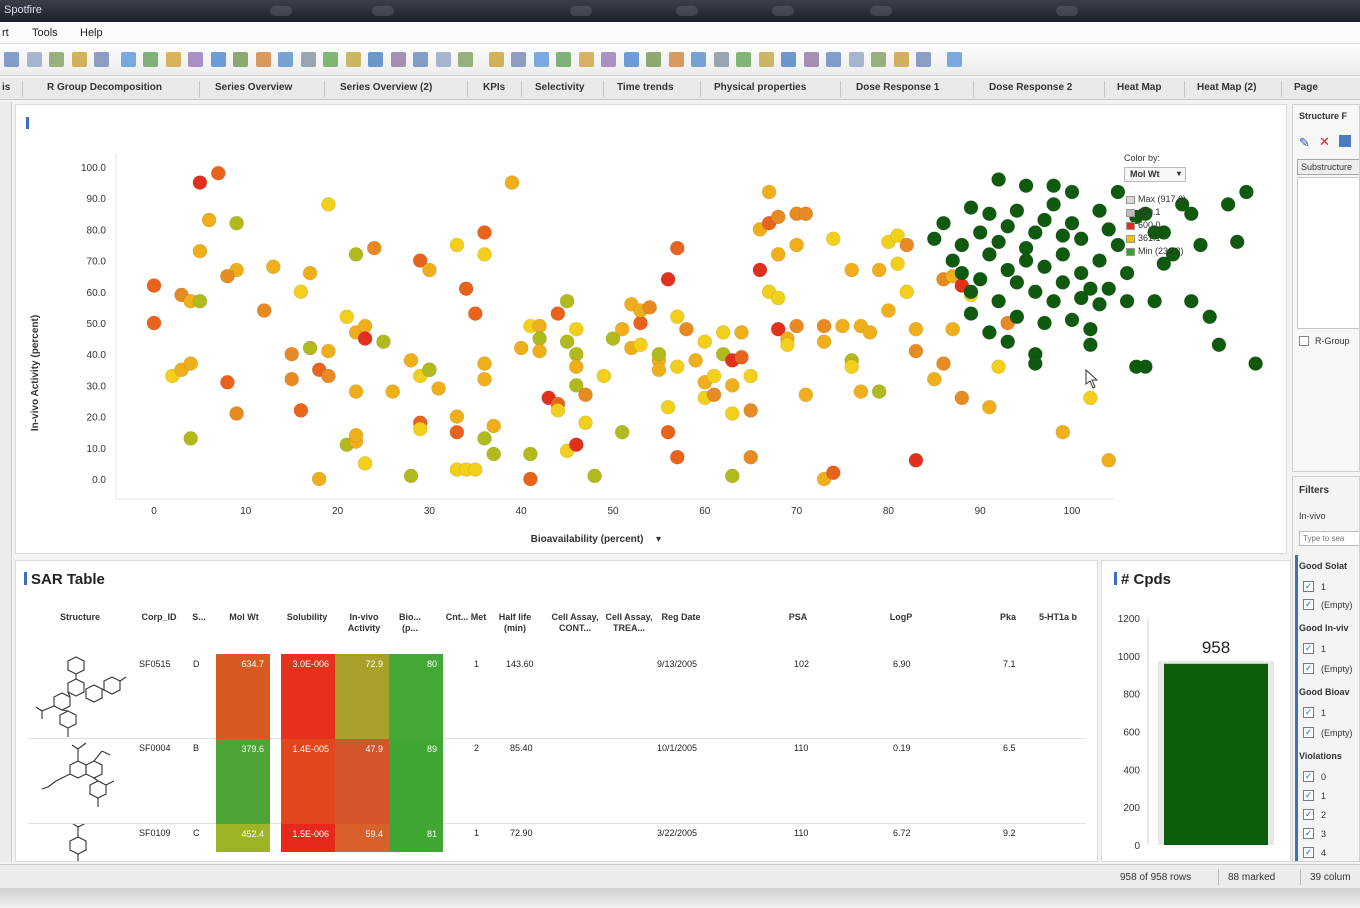  What do you see at coordinates (35, 373) in the screenshot?
I see `y-axis-label: In-vivo Activity (percent)` at bounding box center [35, 373].